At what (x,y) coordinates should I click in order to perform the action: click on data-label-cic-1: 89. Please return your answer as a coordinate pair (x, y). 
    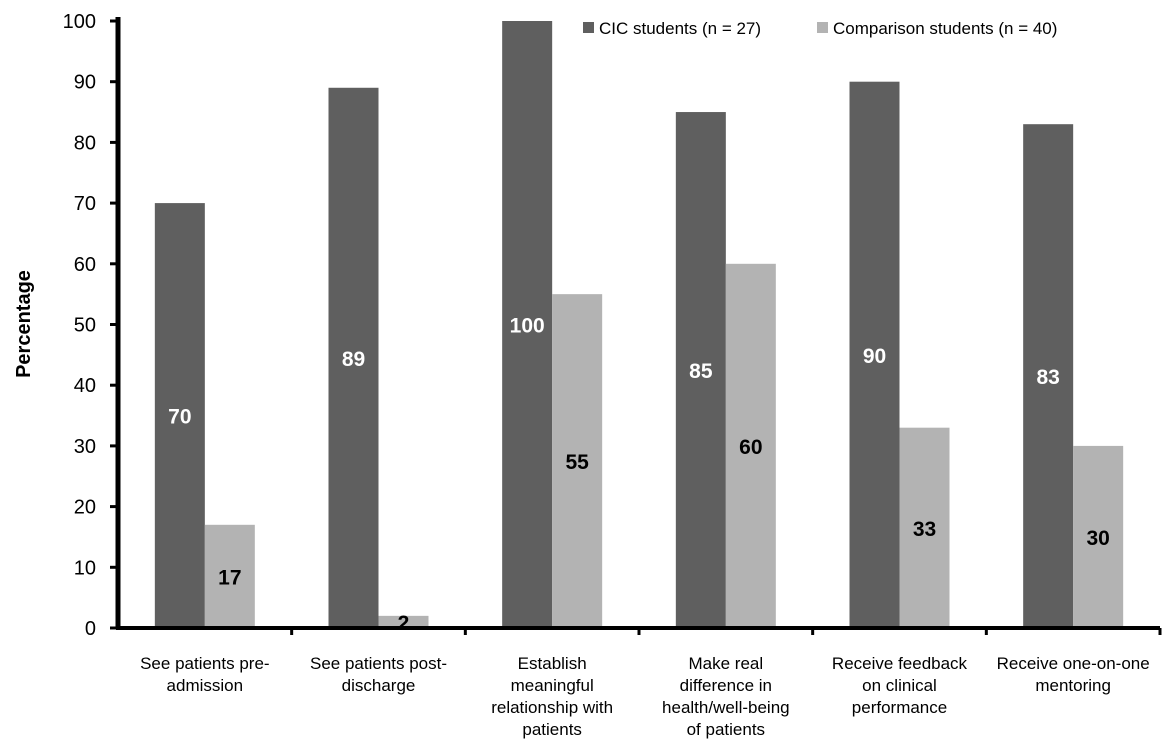
    Looking at the image, I should click on (353, 359).